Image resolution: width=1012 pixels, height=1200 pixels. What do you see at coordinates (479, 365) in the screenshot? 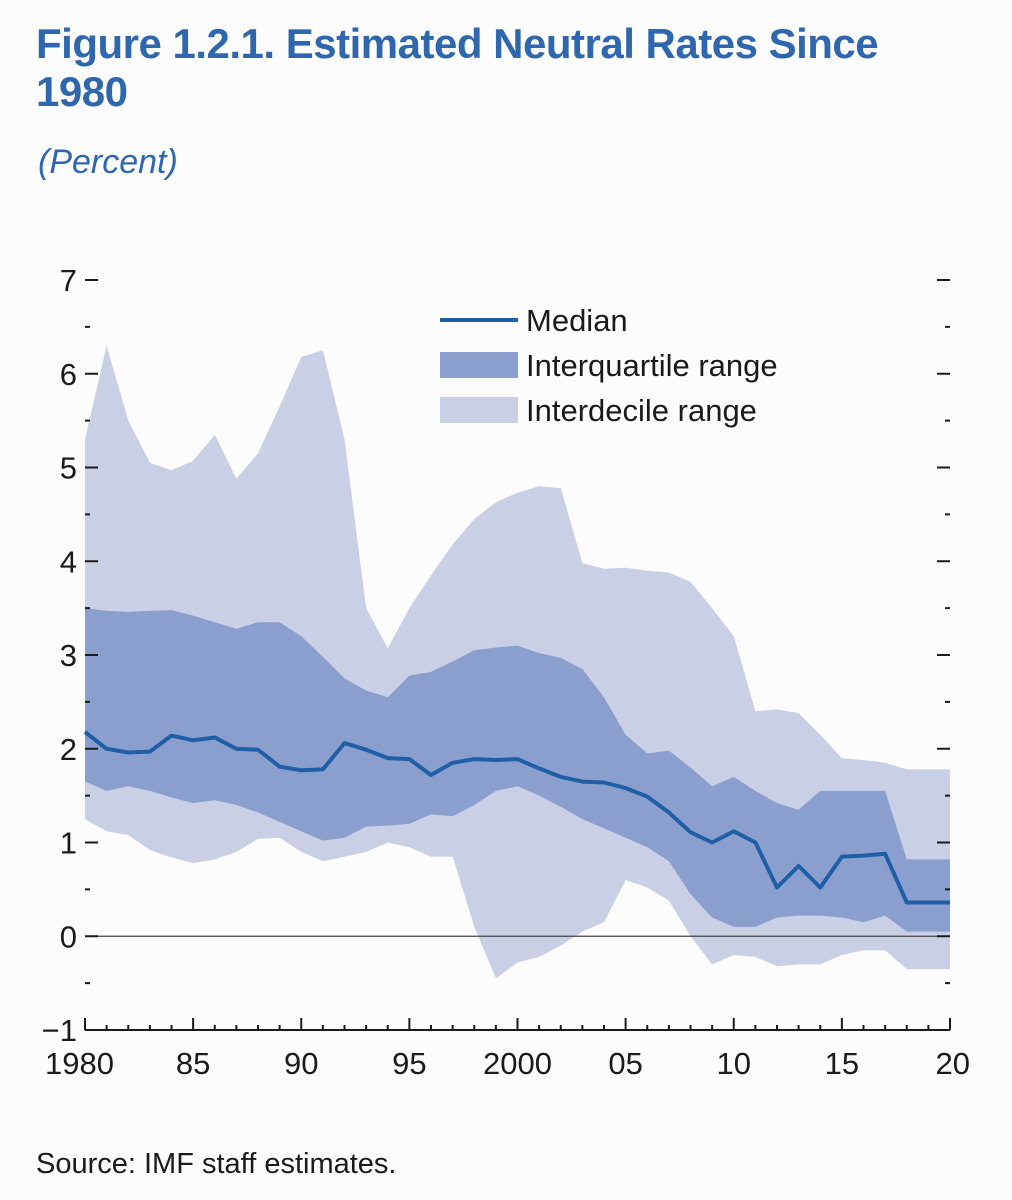
I see `legend-swatch-interquartile-range` at bounding box center [479, 365].